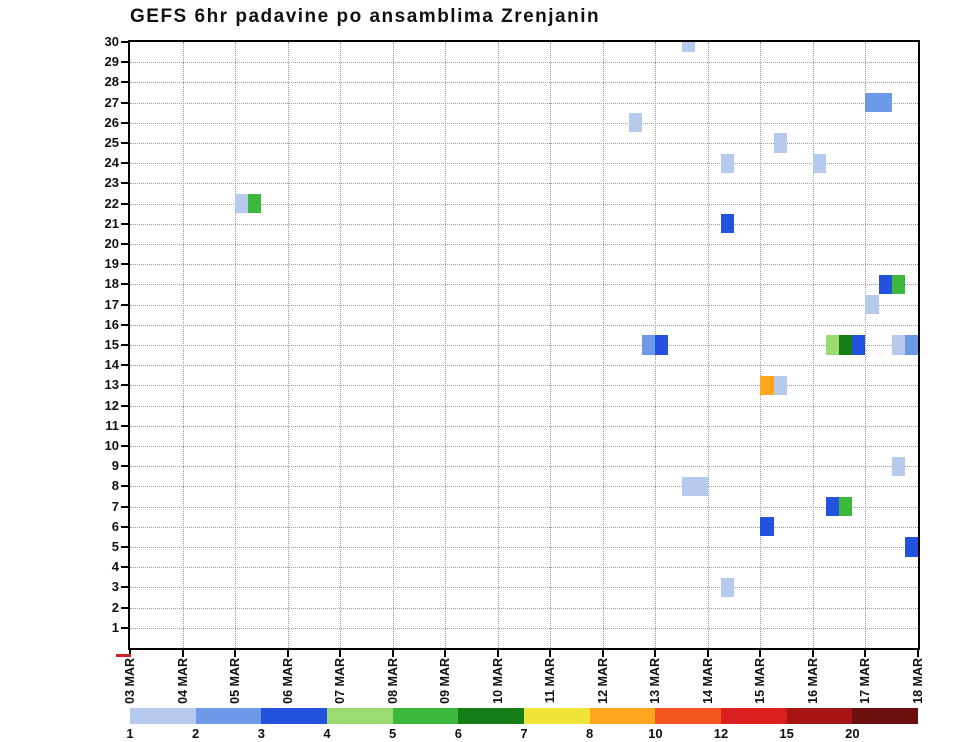  I want to click on y-tick-label: 20, so click(111, 243).